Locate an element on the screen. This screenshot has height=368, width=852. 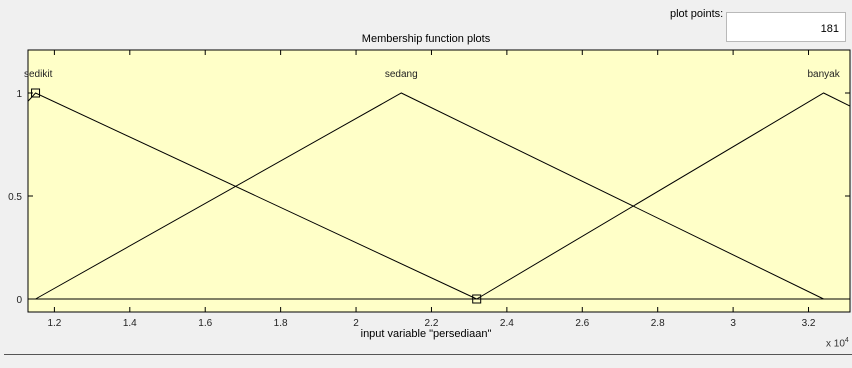
x-tick-label: 3 is located at coordinates (733, 323).